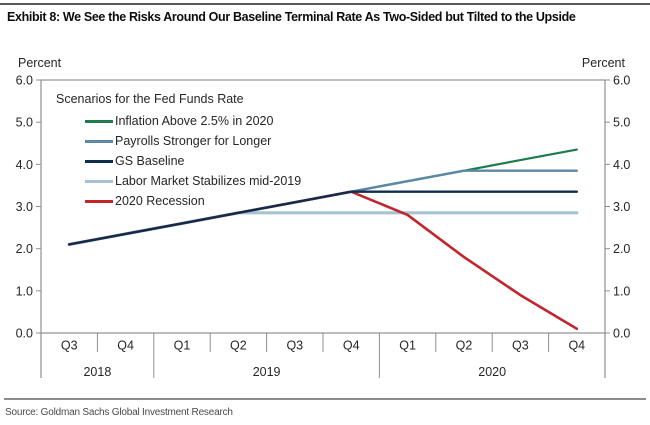 The height and width of the screenshot is (425, 650). I want to click on y-tick-label-left: 6.0, so click(24, 81).